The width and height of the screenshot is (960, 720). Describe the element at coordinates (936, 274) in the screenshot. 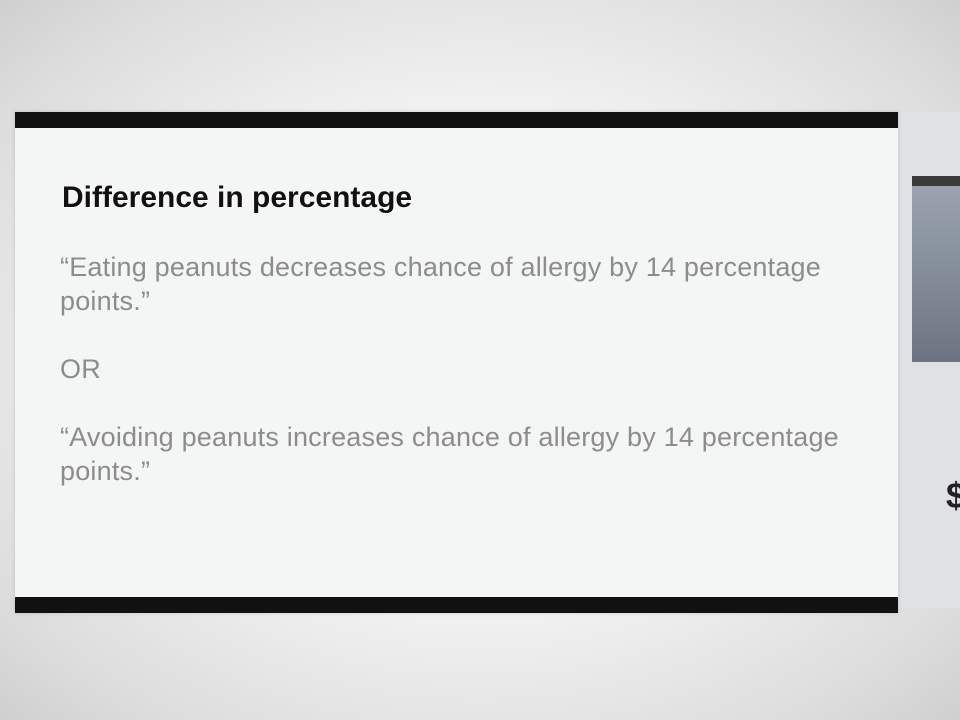

I see `background-slide-image` at that location.